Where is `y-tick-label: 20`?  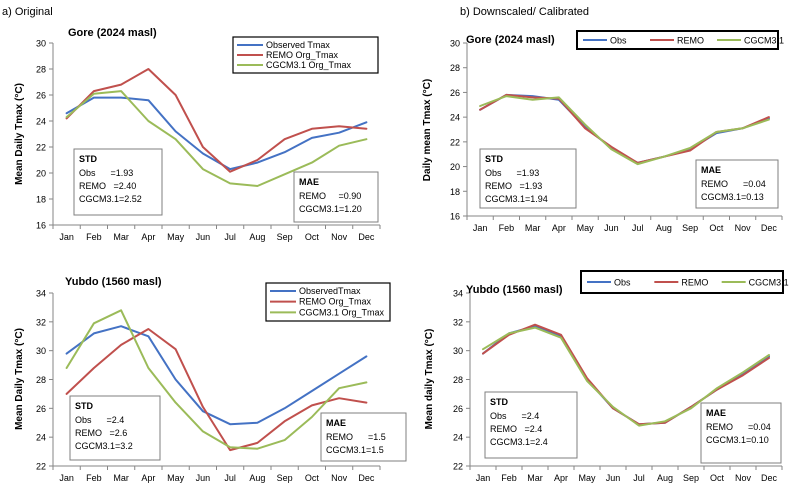 y-tick-label: 20 is located at coordinates (41, 174).